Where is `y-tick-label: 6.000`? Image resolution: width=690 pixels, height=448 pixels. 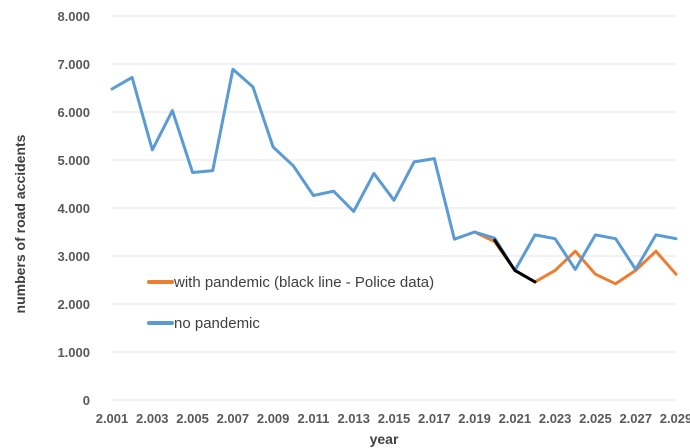 y-tick-label: 6.000 is located at coordinates (73, 112).